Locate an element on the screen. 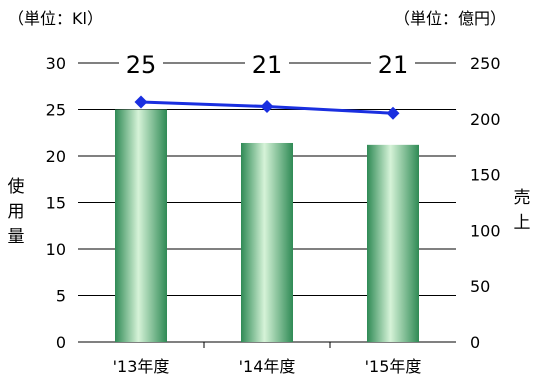 The image size is (538, 383). left-tick-label: 5 is located at coordinates (61, 296).